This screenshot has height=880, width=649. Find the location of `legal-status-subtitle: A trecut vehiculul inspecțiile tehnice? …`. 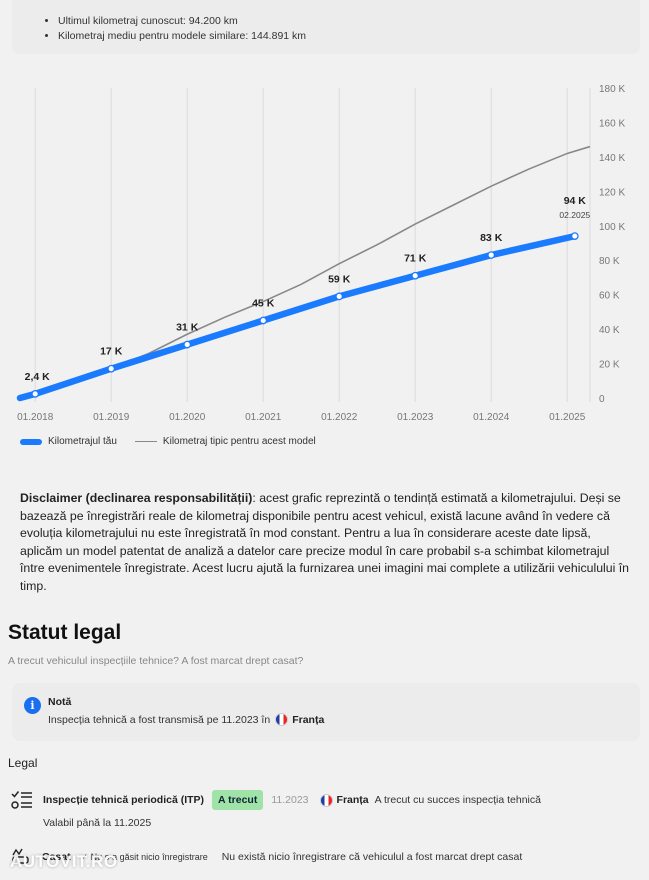

legal-status-subtitle: A trecut vehiculul inspecțiile tehnice? … is located at coordinates (156, 661).